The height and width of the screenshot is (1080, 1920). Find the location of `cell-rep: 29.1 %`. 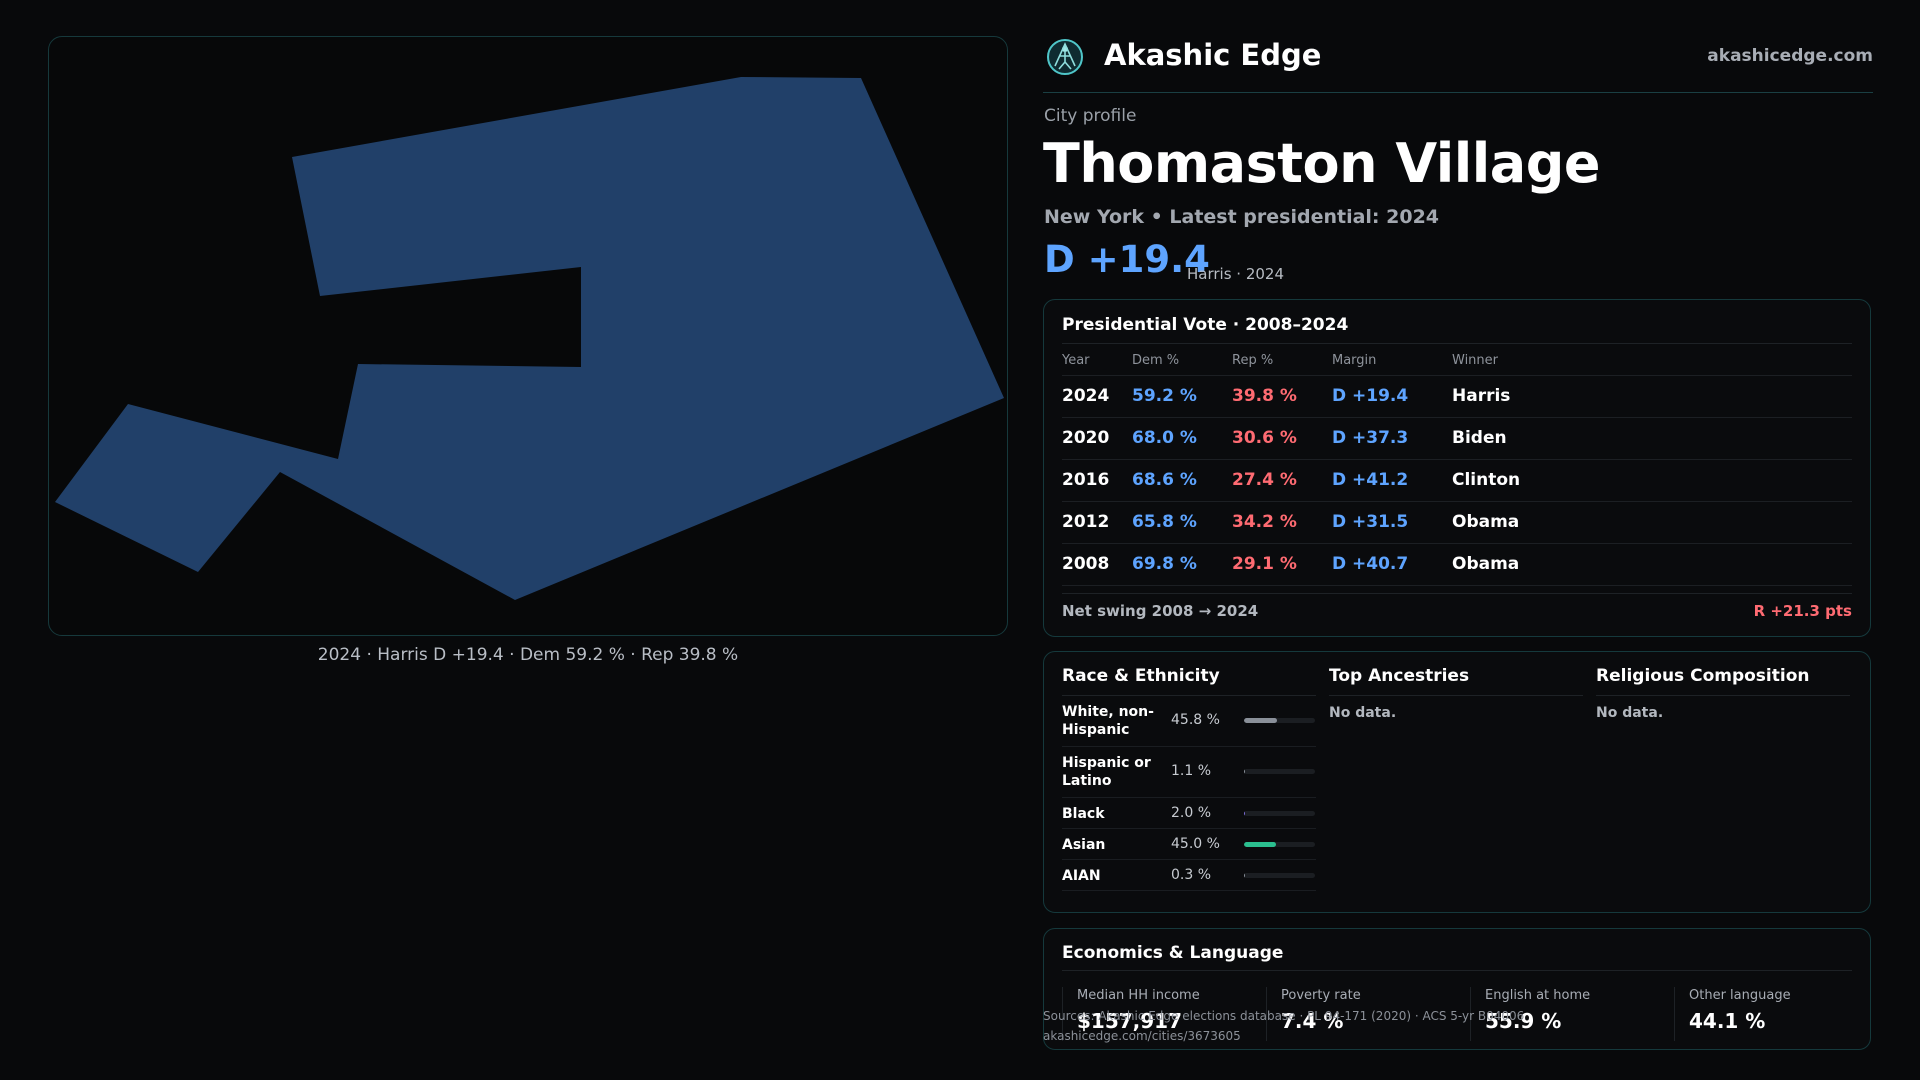

cell-rep: 29.1 % is located at coordinates (1264, 564).